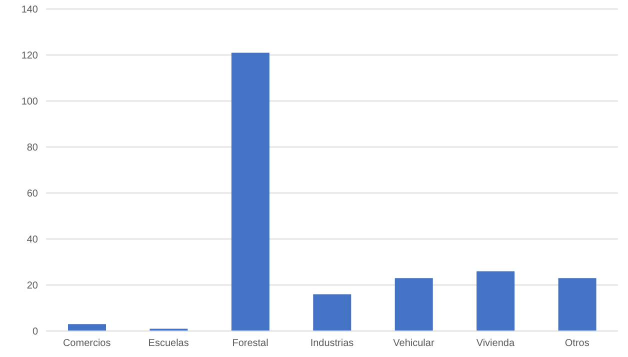 Image resolution: width=628 pixels, height=357 pixels. Describe the element at coordinates (86, 344) in the screenshot. I see `x-tick-label: Comercios` at that location.